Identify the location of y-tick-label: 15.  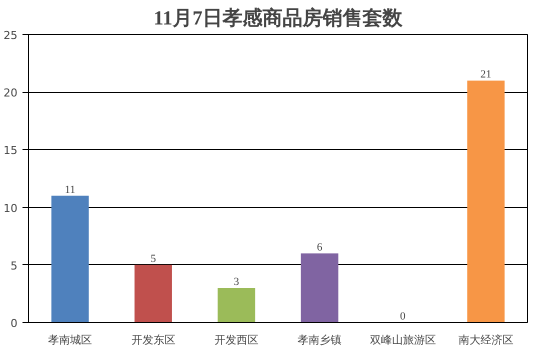
(11, 151).